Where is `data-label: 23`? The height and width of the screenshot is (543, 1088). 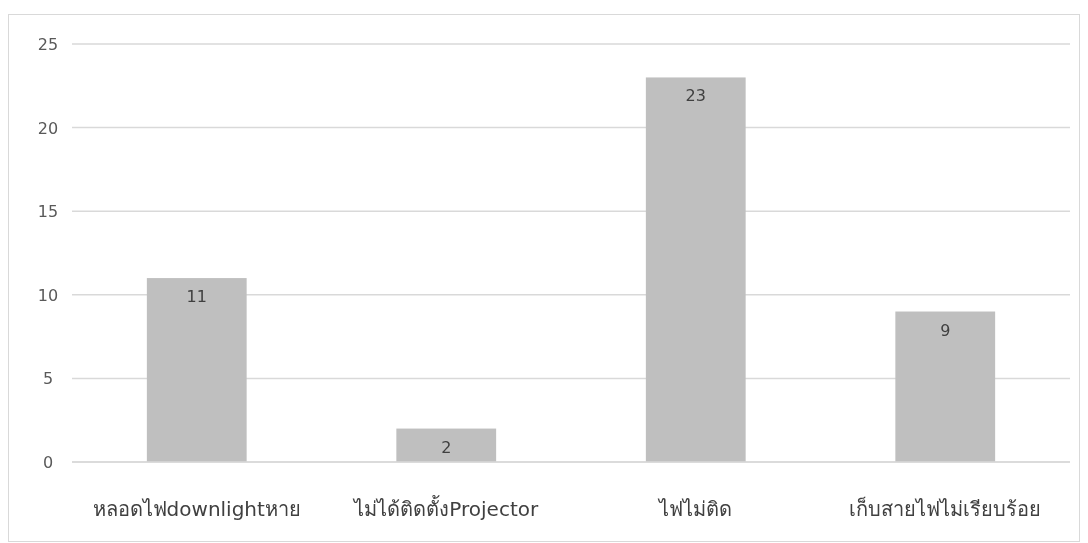 data-label: 23 is located at coordinates (695, 96).